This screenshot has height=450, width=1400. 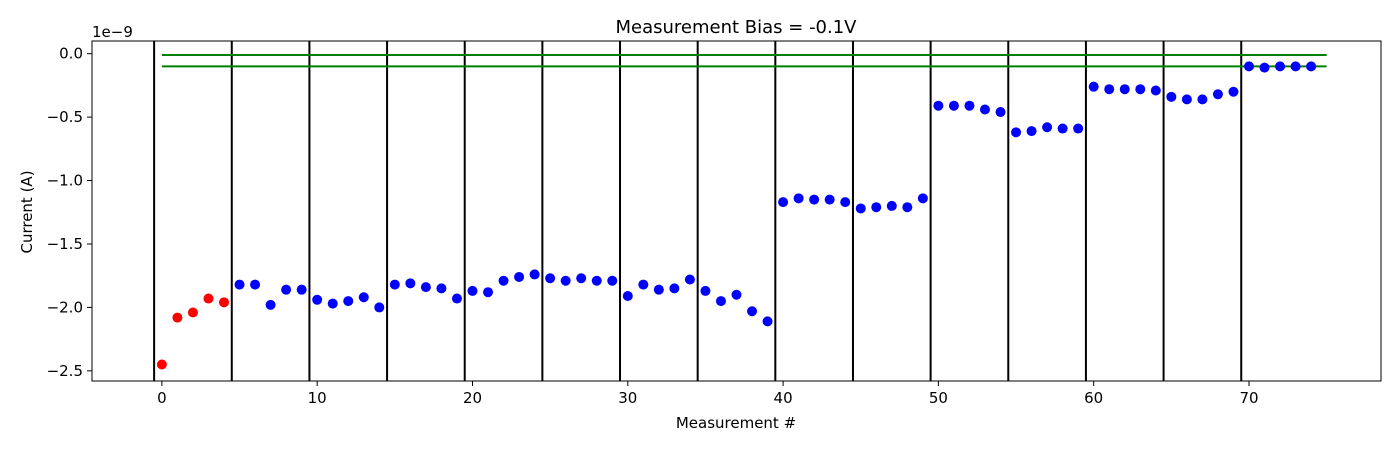 What do you see at coordinates (162, 398) in the screenshot?
I see `x-tick-label: 0` at bounding box center [162, 398].